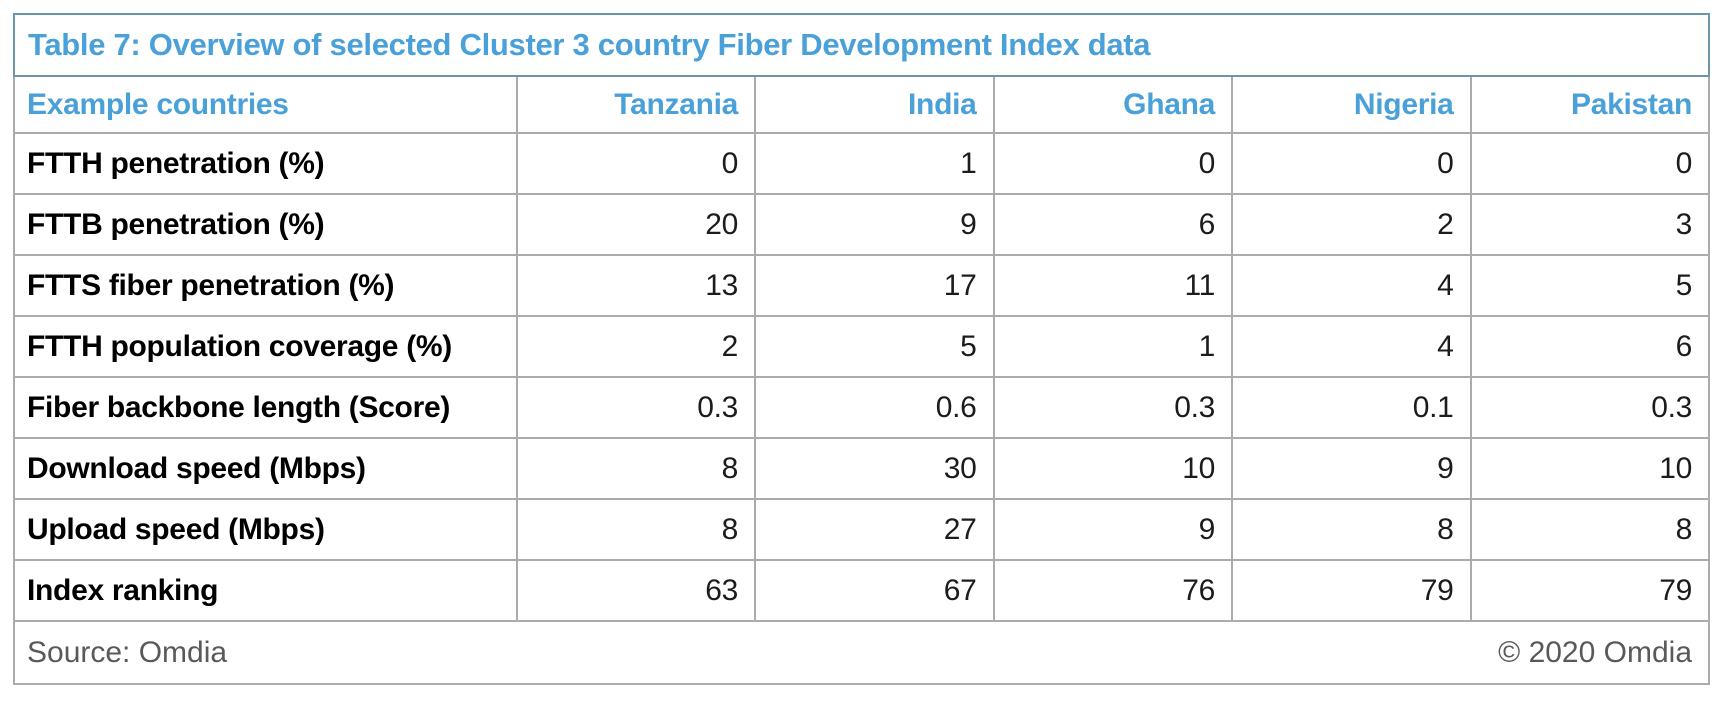  What do you see at coordinates (874, 407) in the screenshot?
I see `data-cell: 0.6` at bounding box center [874, 407].